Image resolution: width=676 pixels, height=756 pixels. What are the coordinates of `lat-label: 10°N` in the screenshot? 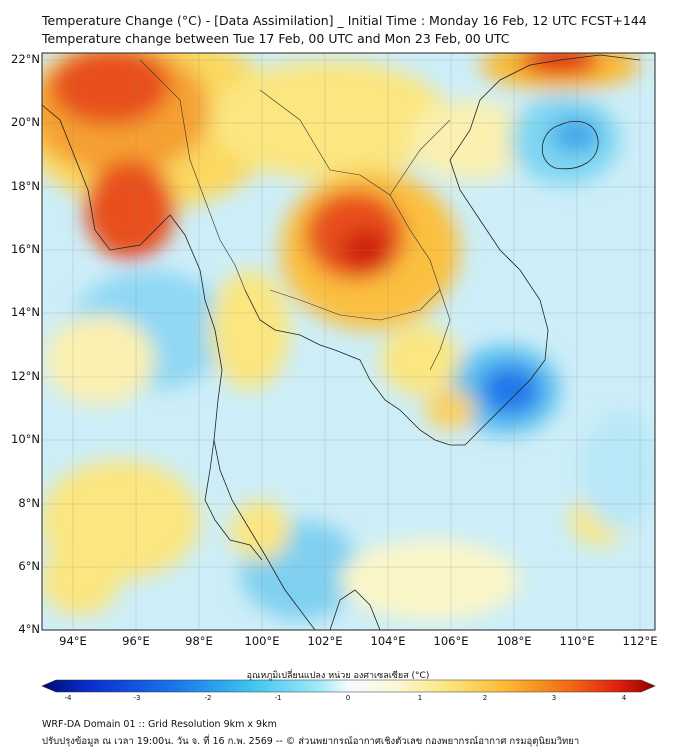 It's located at (25, 439).